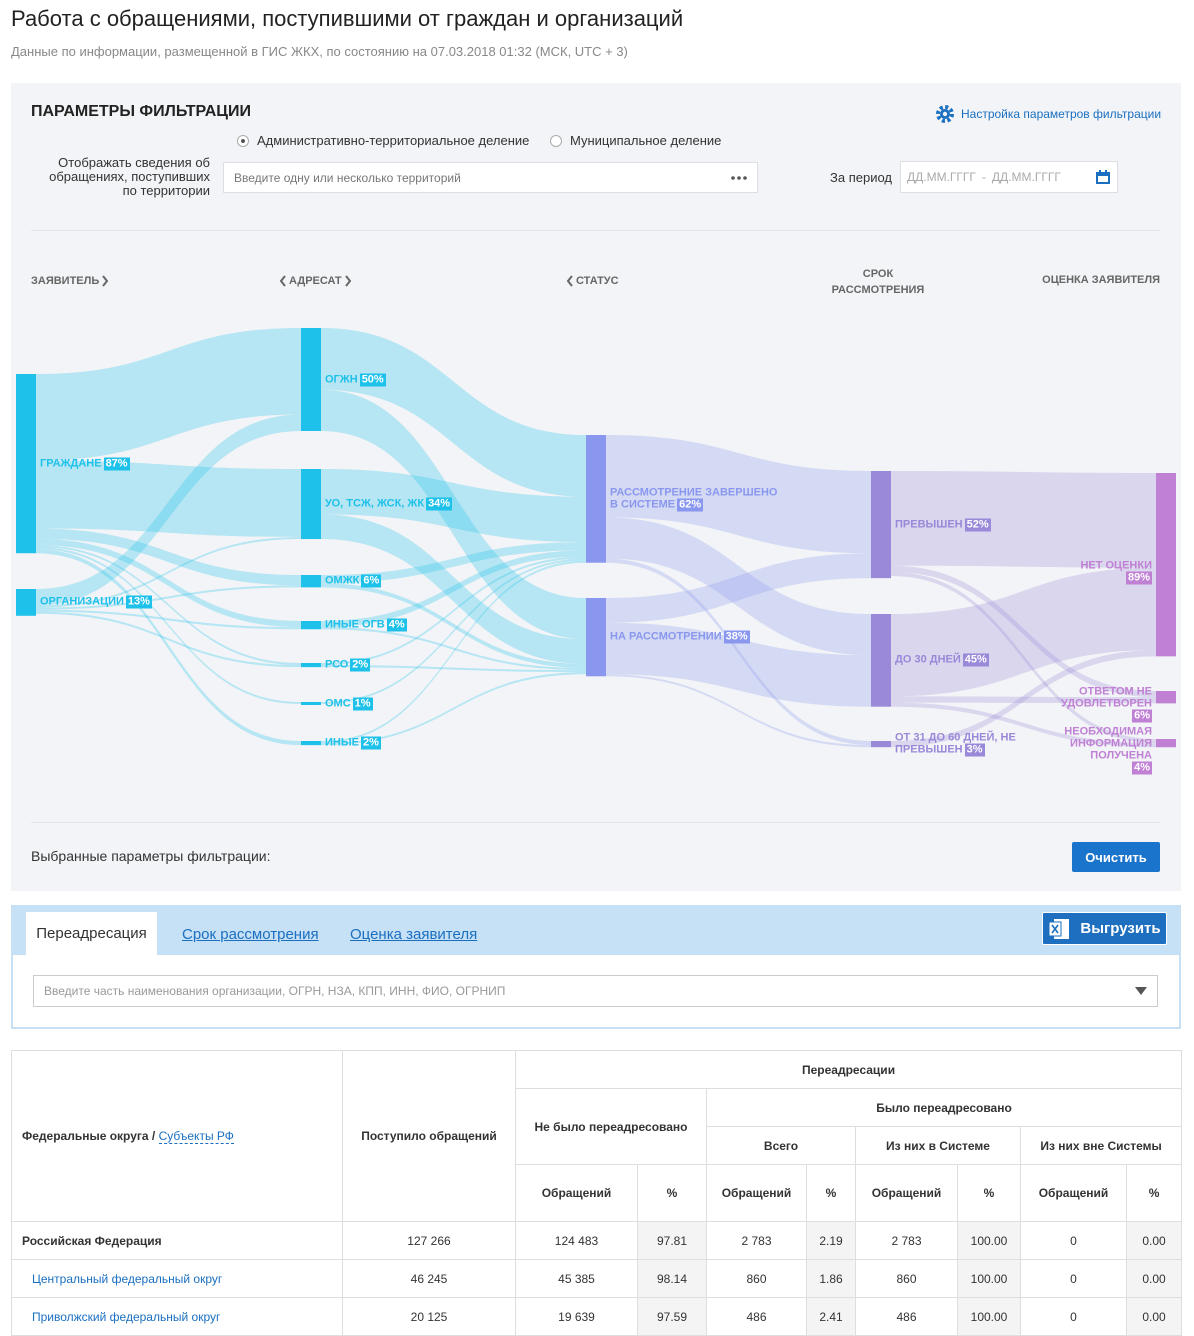 Image resolution: width=1194 pixels, height=1336 pixels. I want to click on node-label: ИНЫЕ 2%, so click(353, 743).